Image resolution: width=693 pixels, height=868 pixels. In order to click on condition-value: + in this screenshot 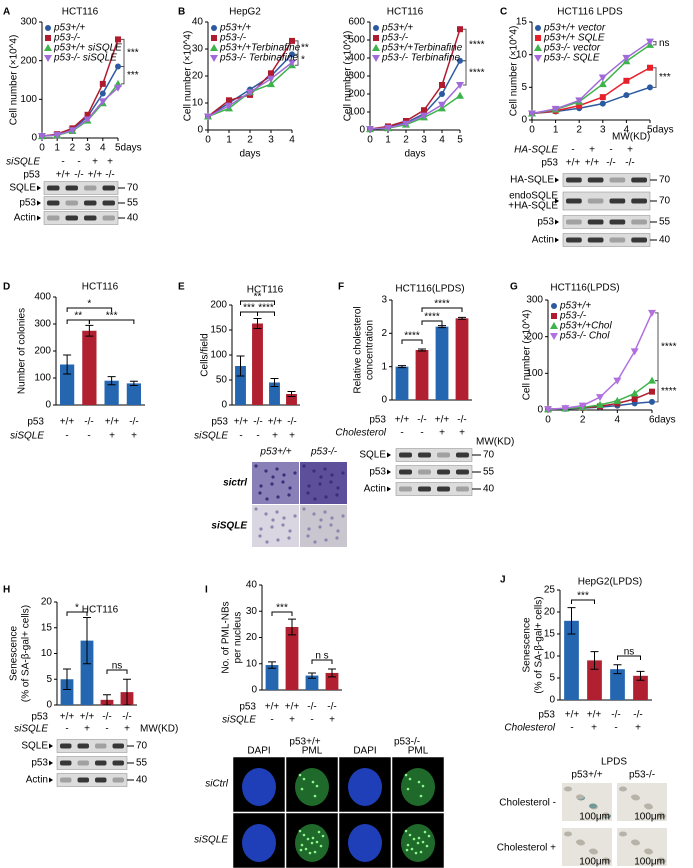, I will do `click(134, 436)`.